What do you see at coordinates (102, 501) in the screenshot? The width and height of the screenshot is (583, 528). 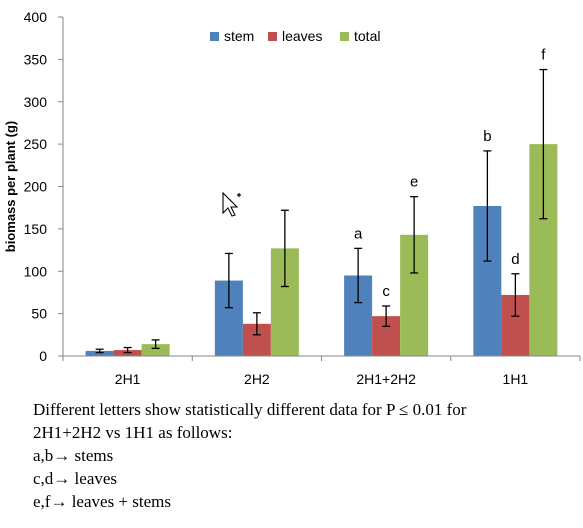 I see `caption-line-5: e,f→ leaves + stems` at bounding box center [102, 501].